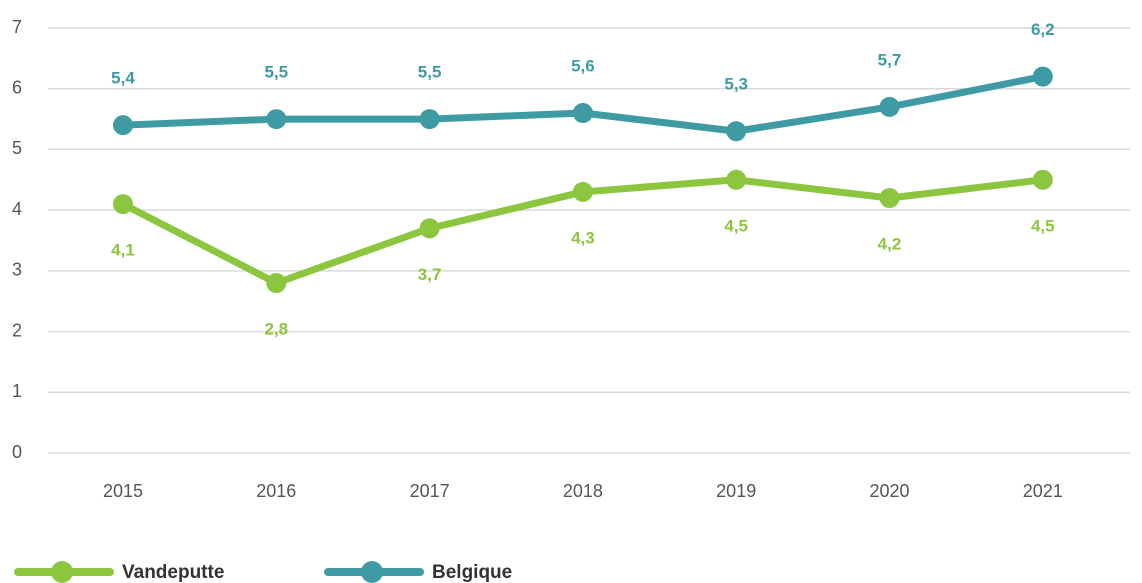  I want to click on x-tick-label: 2019, so click(736, 491).